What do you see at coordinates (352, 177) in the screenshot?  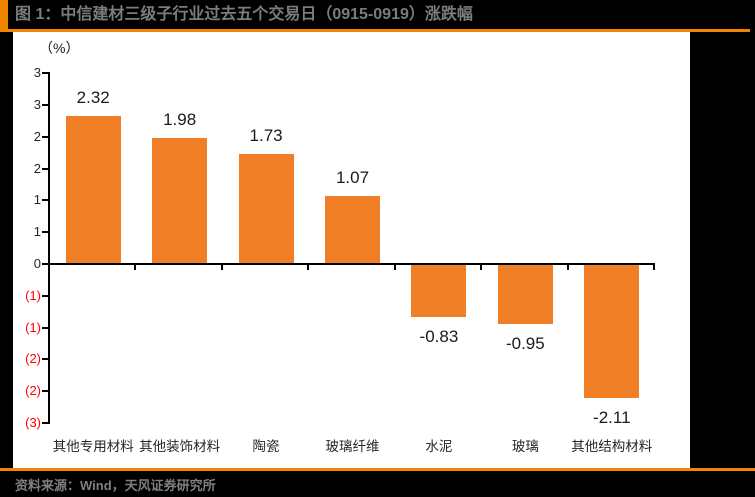 I see `bar-value-label: 1.07` at bounding box center [352, 177].